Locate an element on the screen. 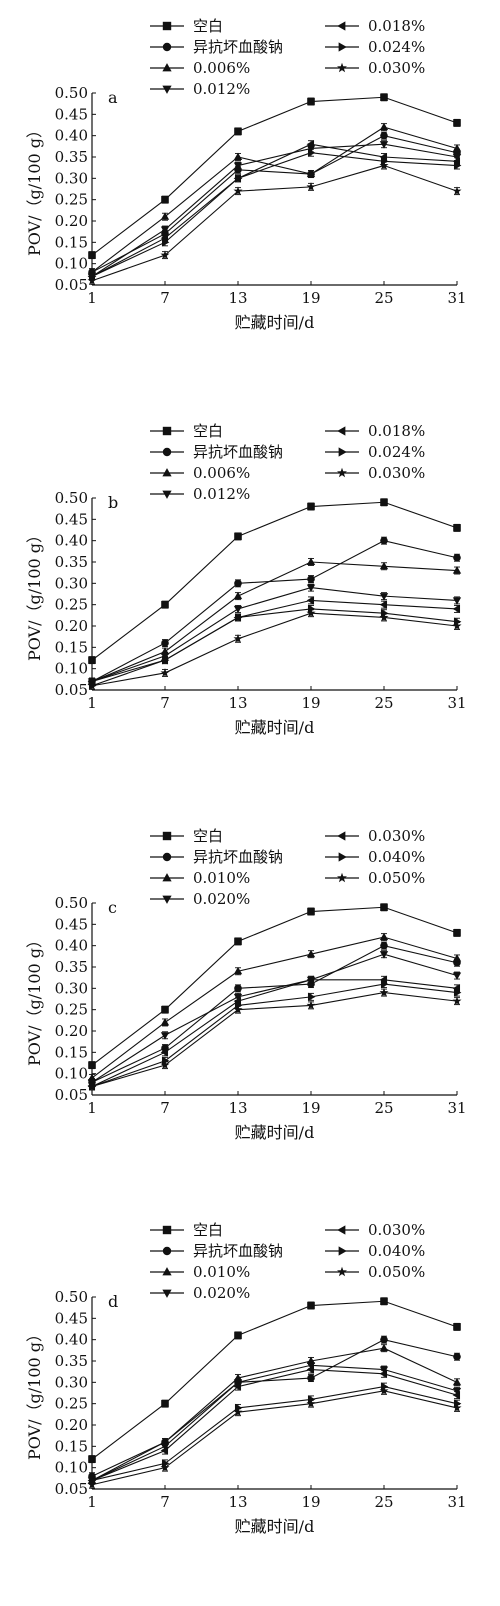 The height and width of the screenshot is (1606, 500). legend-item: 0.024% is located at coordinates (375, 47).